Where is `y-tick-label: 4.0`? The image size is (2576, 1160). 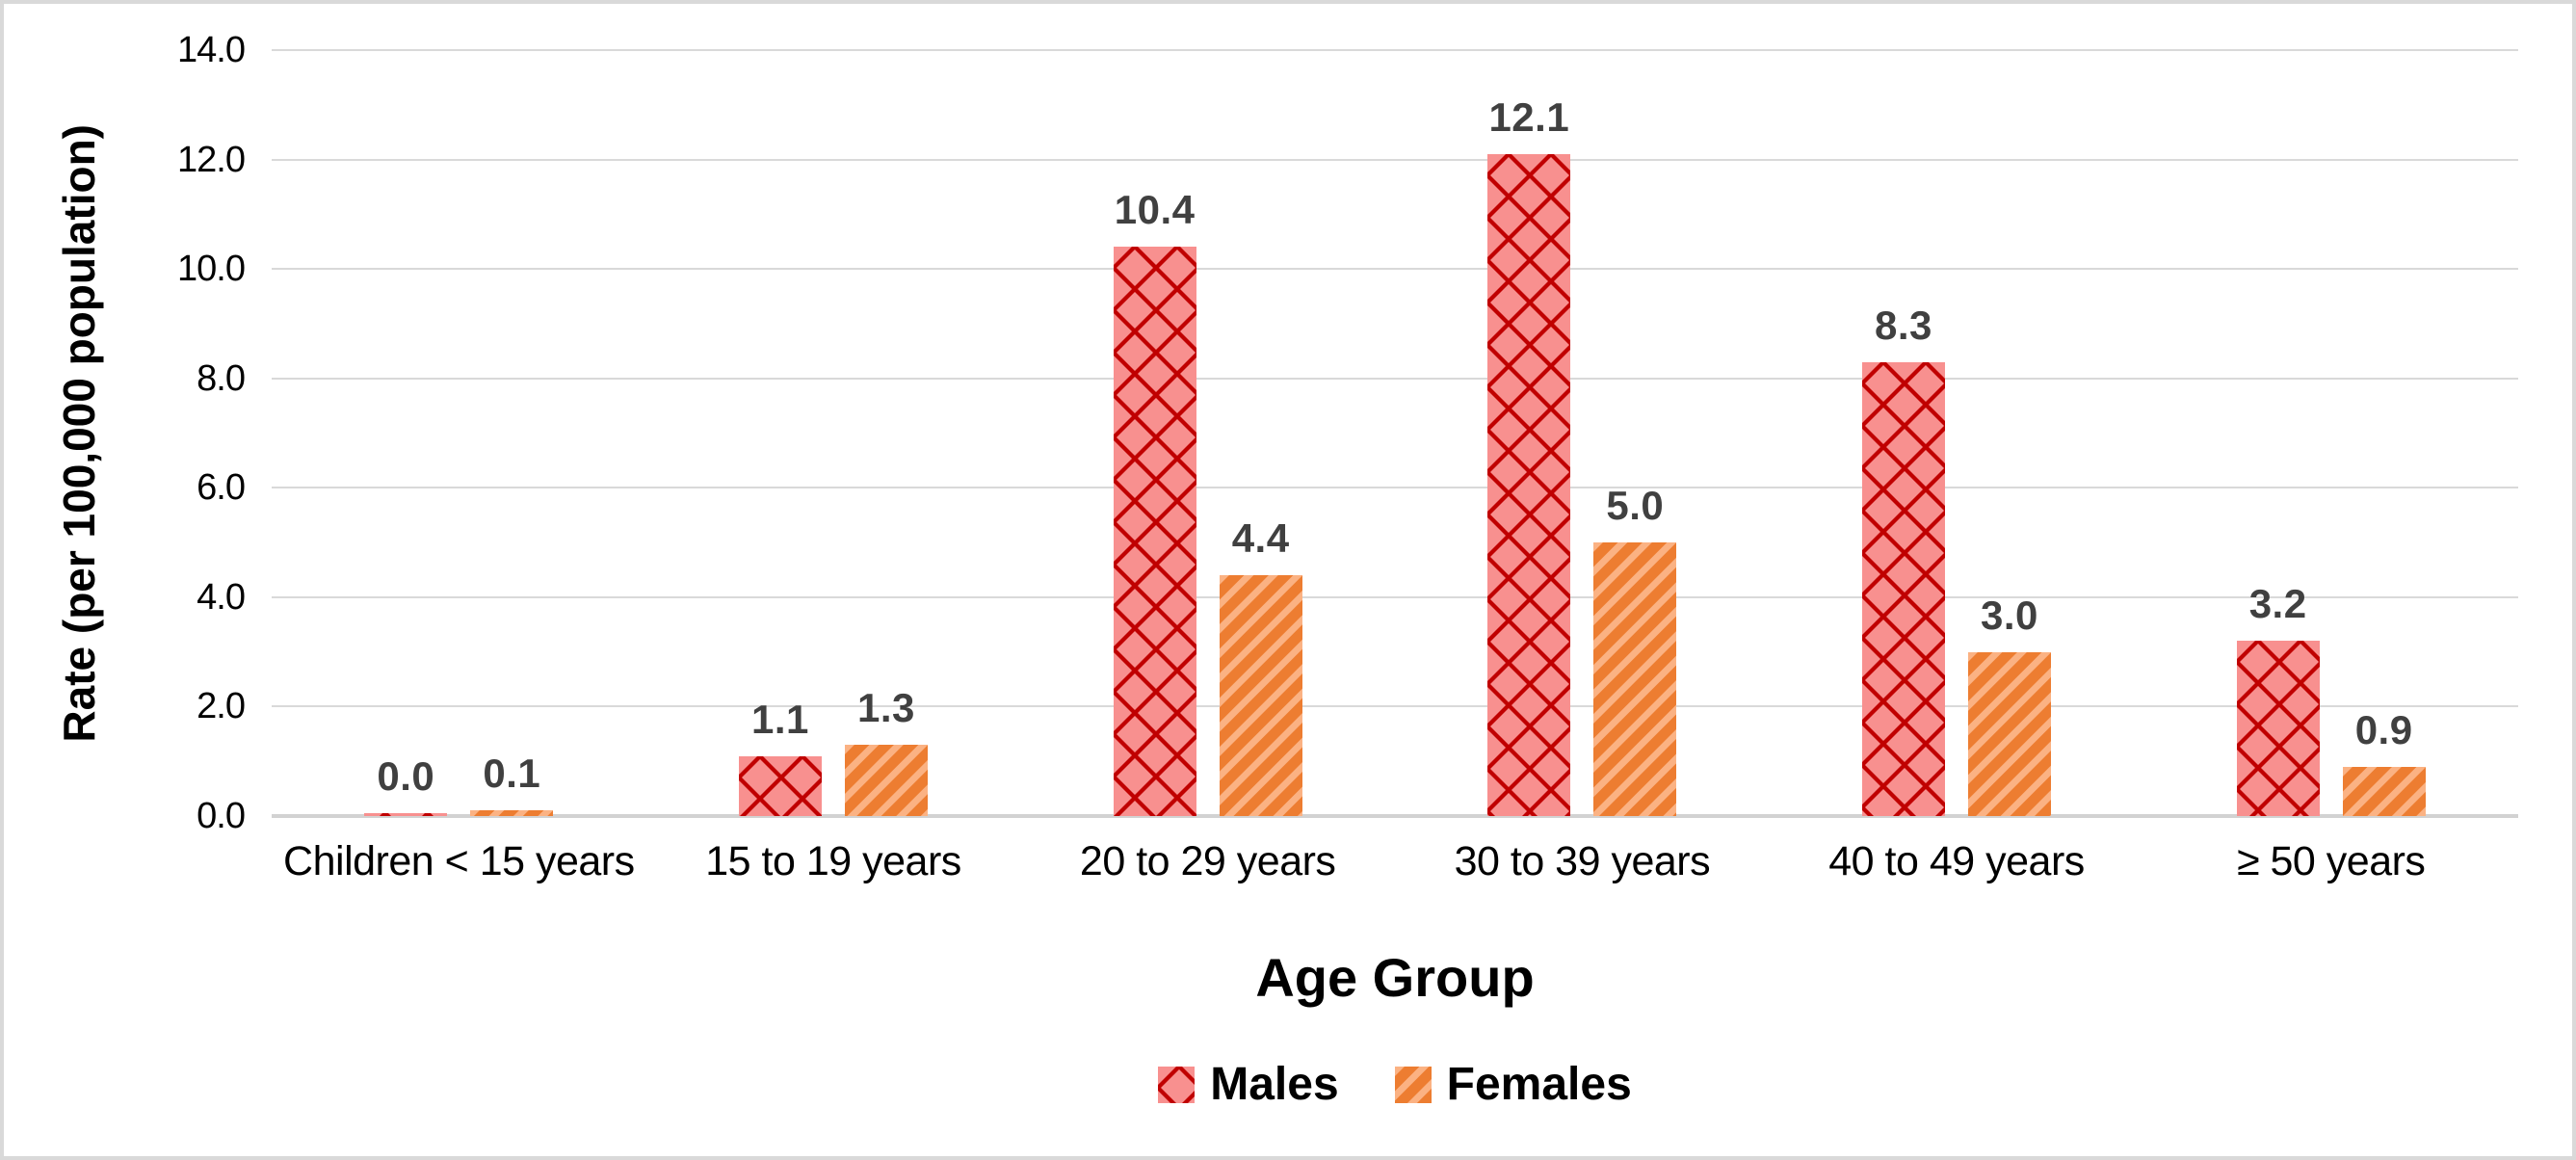
y-tick-label: 4.0 is located at coordinates (222, 597).